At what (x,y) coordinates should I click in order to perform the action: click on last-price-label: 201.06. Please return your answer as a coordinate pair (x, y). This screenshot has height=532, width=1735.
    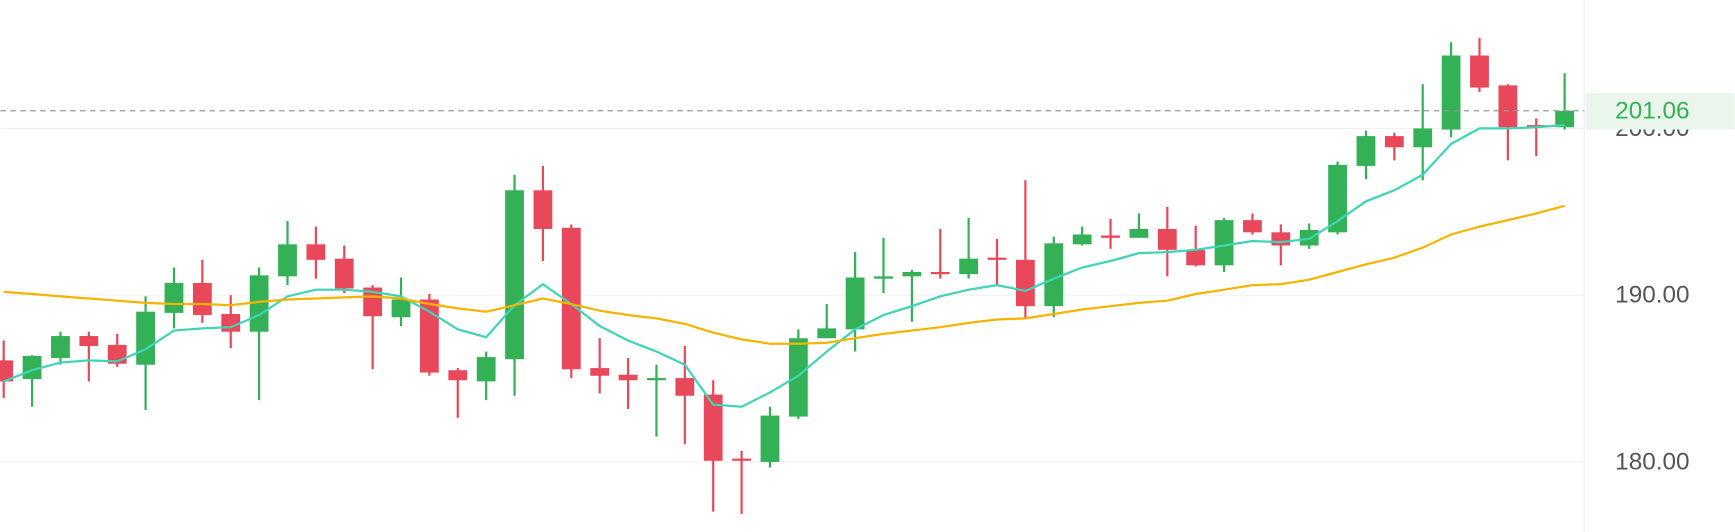
    Looking at the image, I should click on (1652, 110).